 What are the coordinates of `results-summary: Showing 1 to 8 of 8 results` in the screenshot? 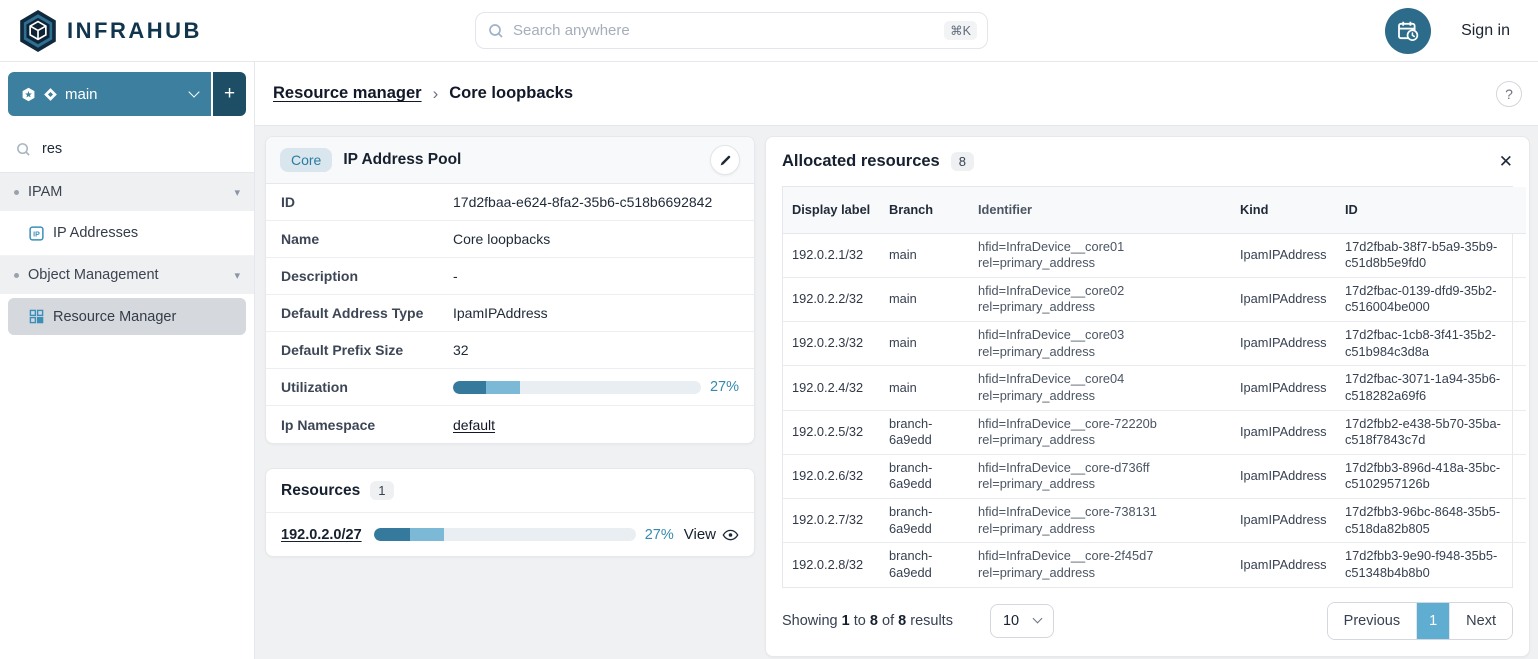 It's located at (867, 620).